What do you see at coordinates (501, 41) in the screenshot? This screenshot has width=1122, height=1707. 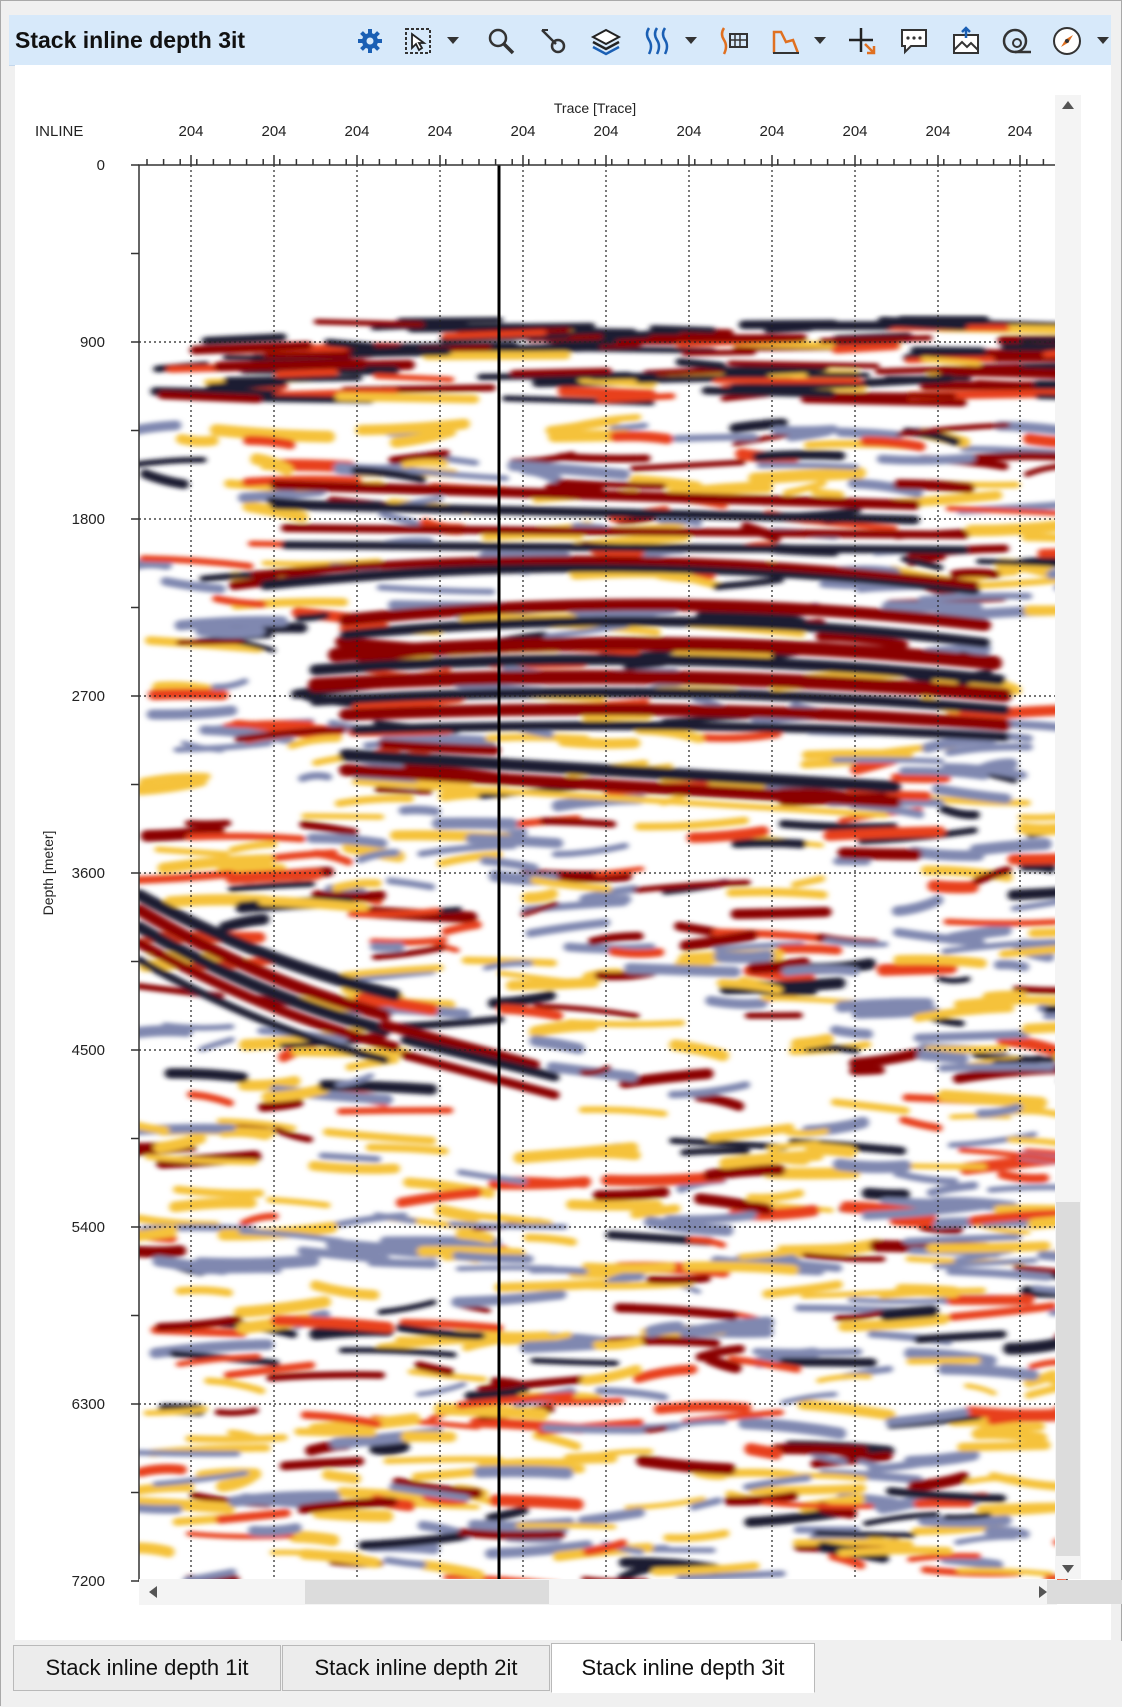 I see `zoom-magnifier-icon` at bounding box center [501, 41].